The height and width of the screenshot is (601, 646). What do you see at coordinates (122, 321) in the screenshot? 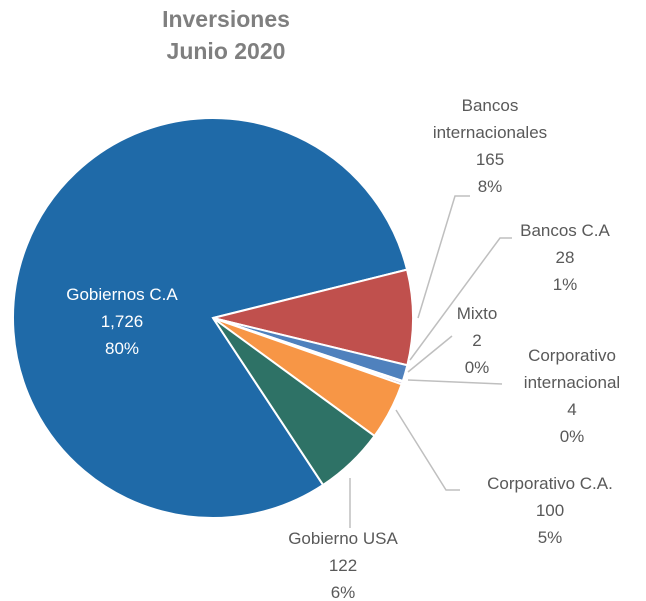
I see `slice-value: 1,726` at bounding box center [122, 321].